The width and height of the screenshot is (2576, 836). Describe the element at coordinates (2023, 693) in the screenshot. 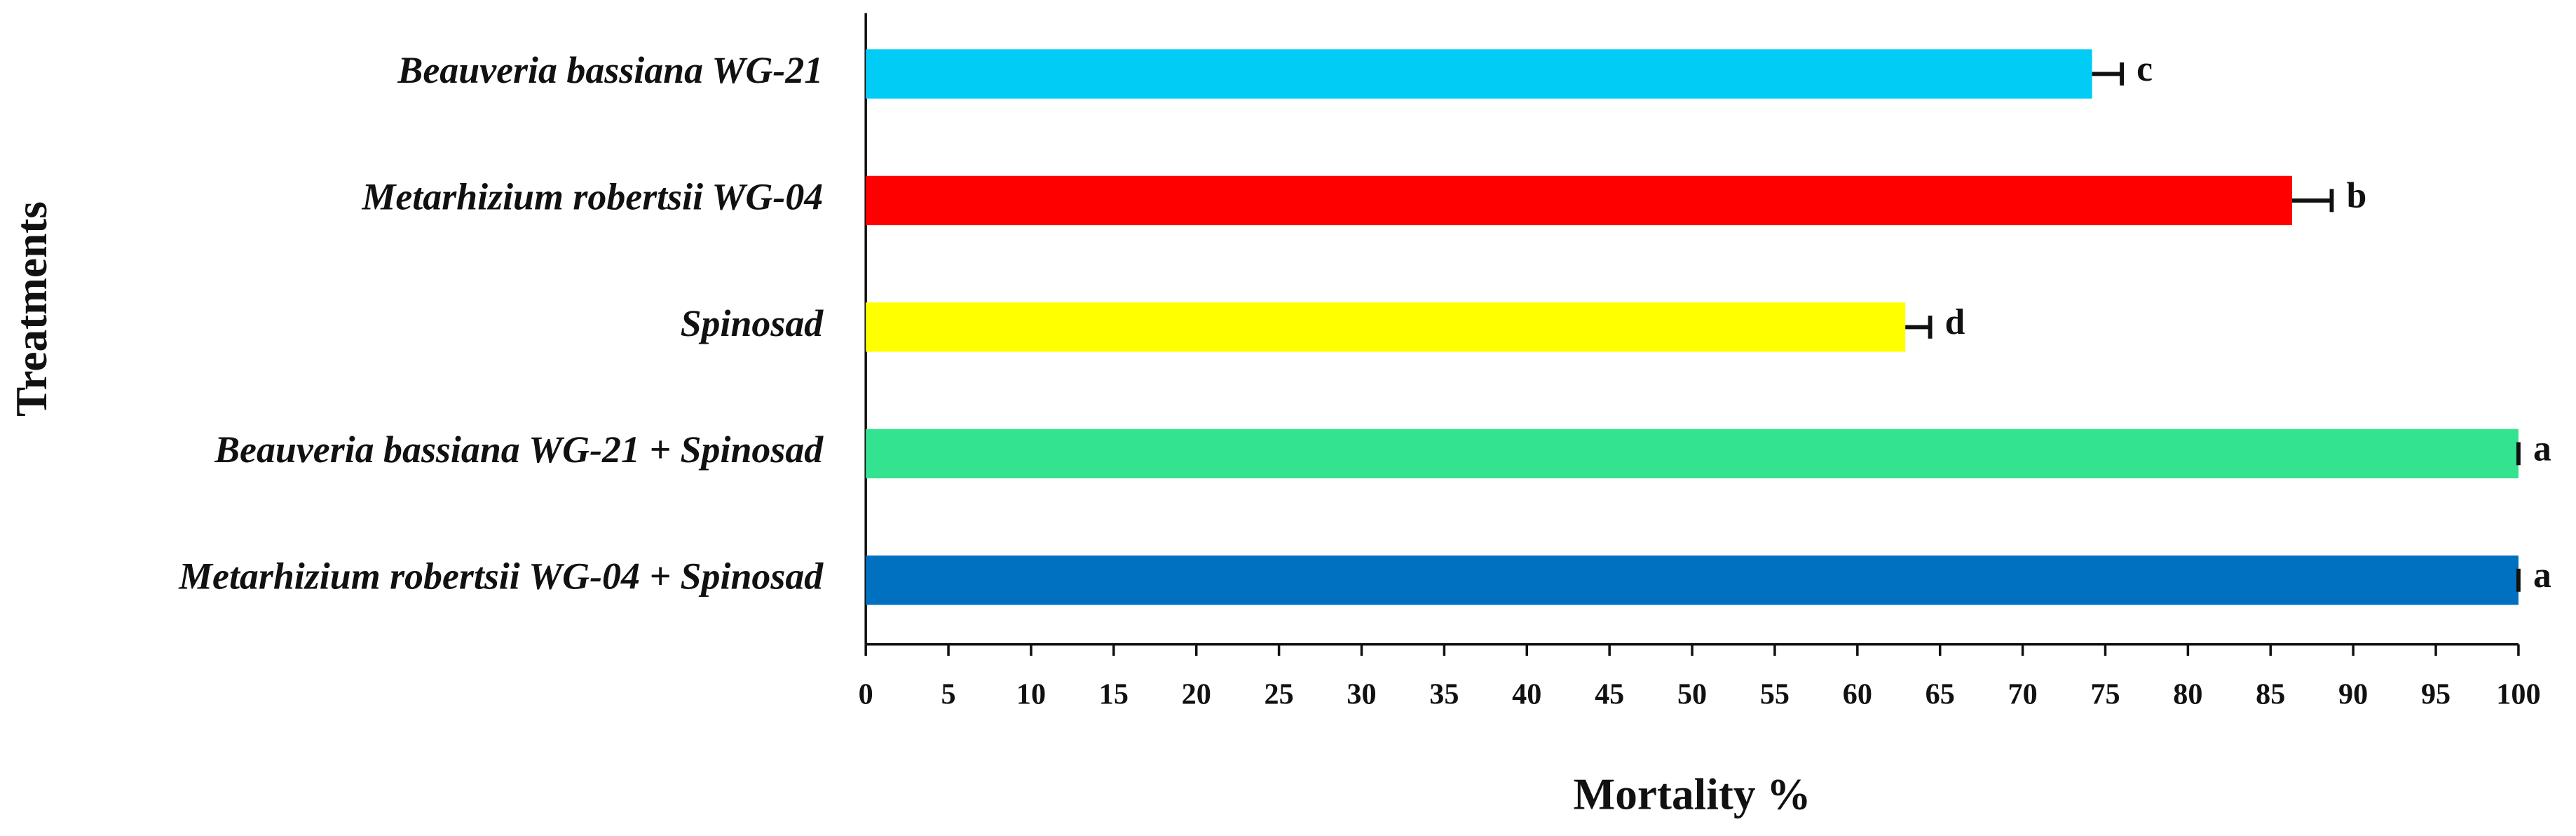

I see `x-tick-label: 70` at that location.